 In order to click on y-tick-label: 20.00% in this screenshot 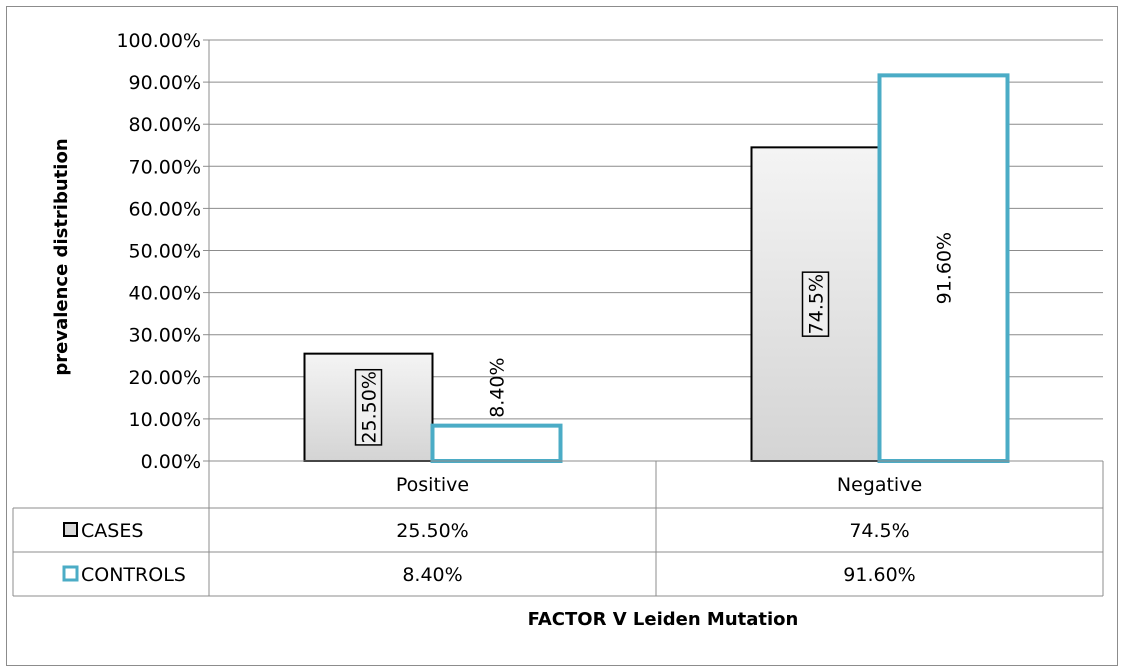, I will do `click(165, 378)`.